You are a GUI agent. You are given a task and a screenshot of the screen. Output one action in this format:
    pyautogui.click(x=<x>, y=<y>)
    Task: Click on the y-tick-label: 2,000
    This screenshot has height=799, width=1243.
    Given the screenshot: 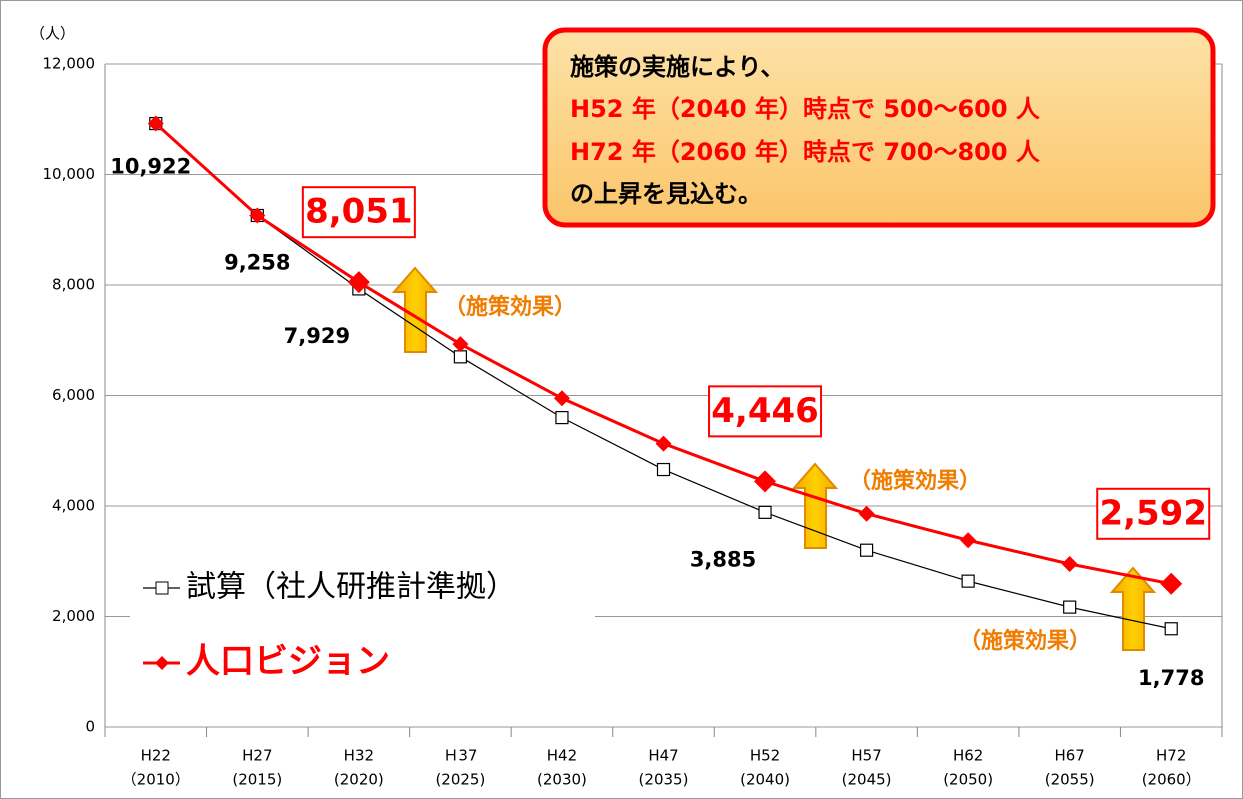 What is the action you would take?
    pyautogui.click(x=73, y=616)
    